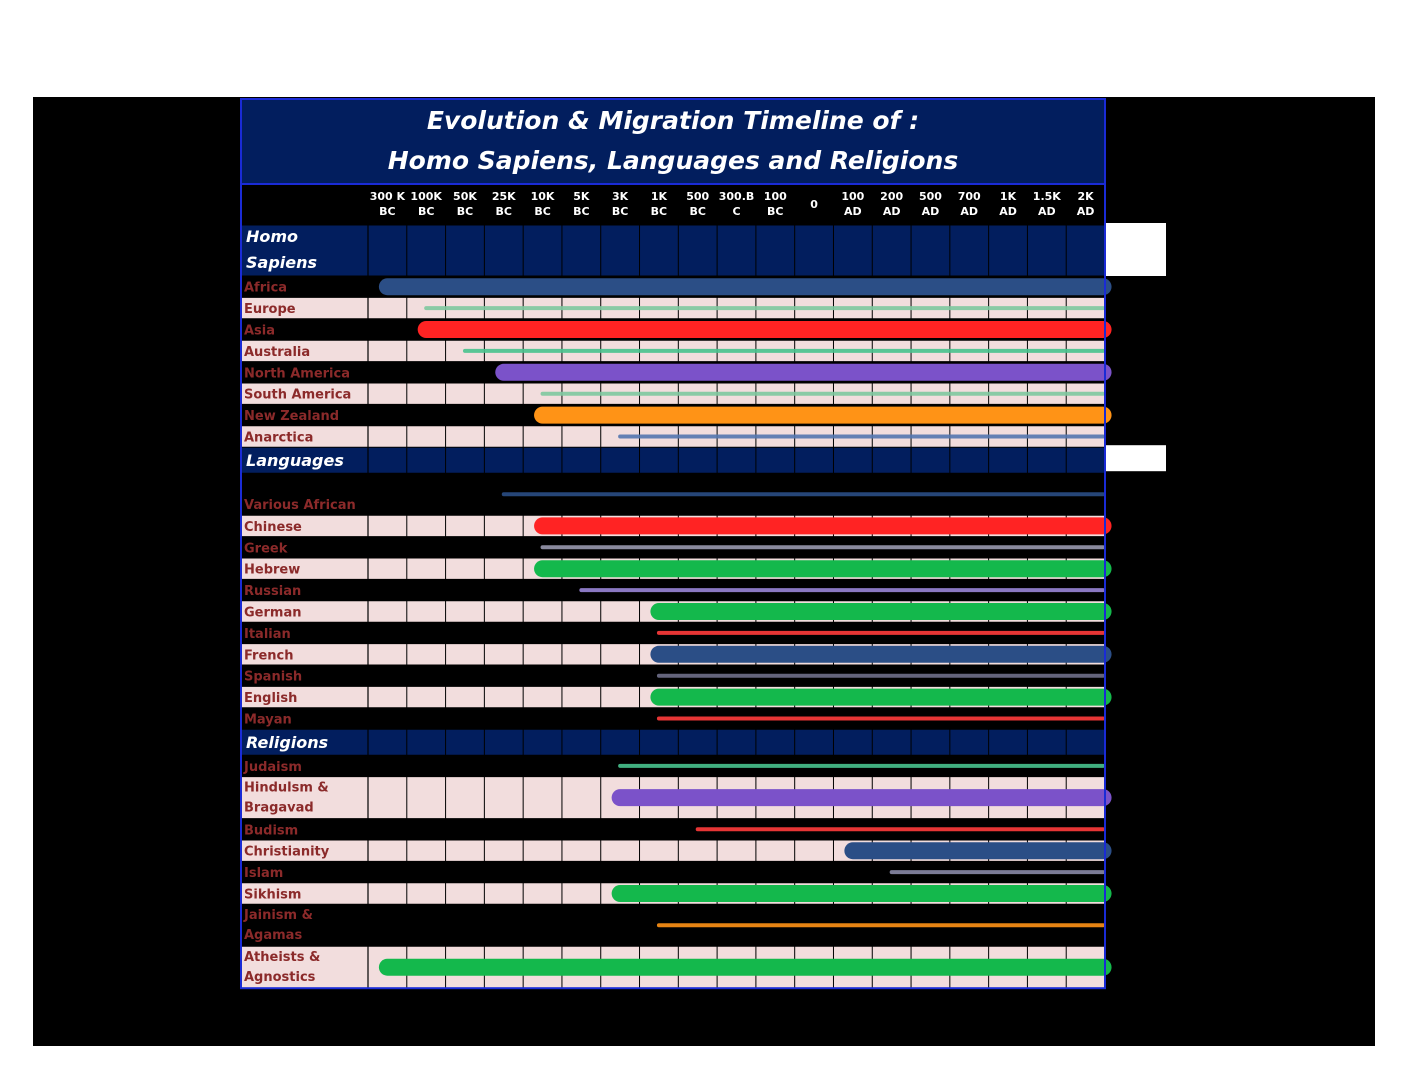 The image size is (1408, 1088). Describe the element at coordinates (814, 204) in the screenshot. I see `column-tick-label: 0` at that location.